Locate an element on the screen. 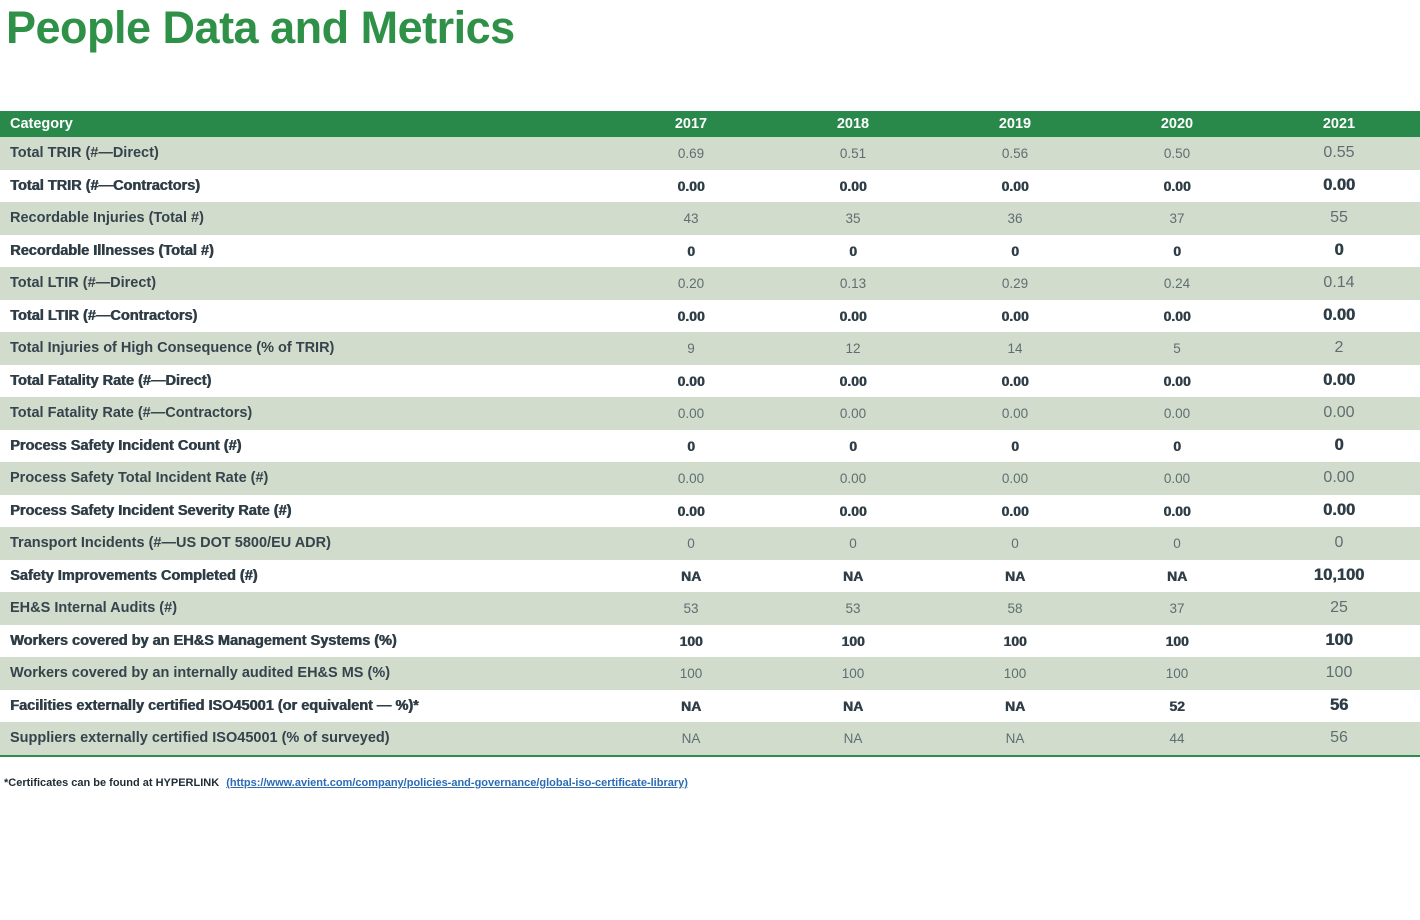 The image size is (1420, 920). category-cell: Recordable Illnesses (Total #) is located at coordinates (112, 250).